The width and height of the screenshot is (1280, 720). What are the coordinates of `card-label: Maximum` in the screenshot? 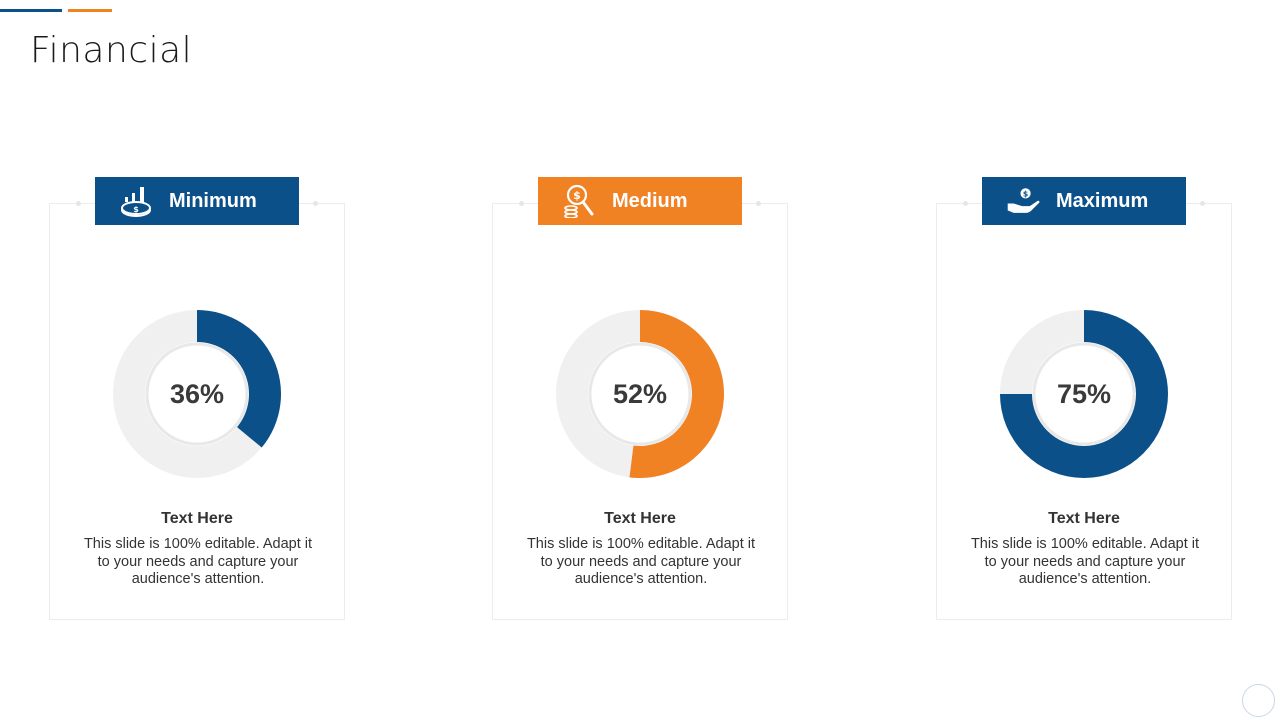 It's located at (1102, 200).